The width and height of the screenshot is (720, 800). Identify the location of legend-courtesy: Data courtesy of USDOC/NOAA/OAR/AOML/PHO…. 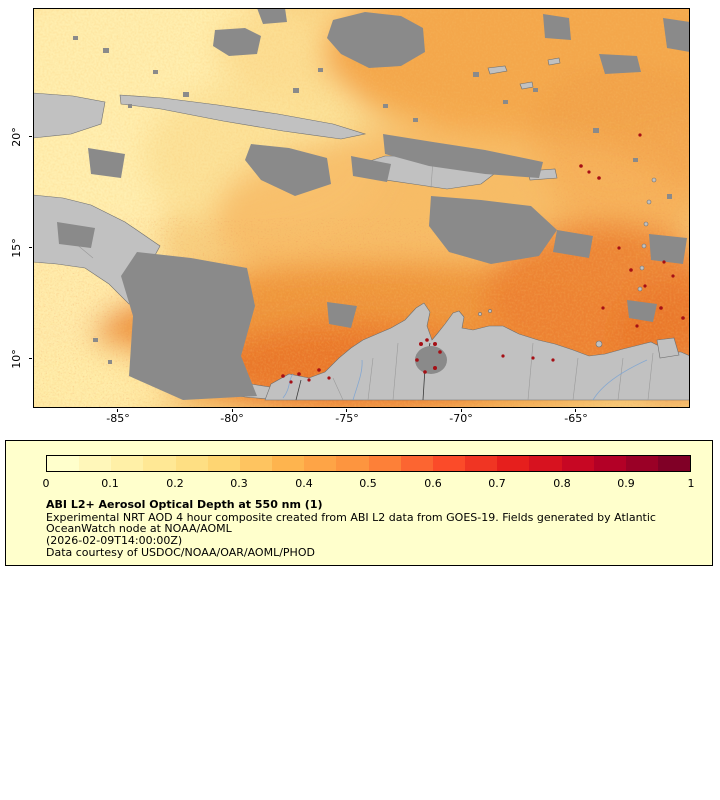
(180, 552).